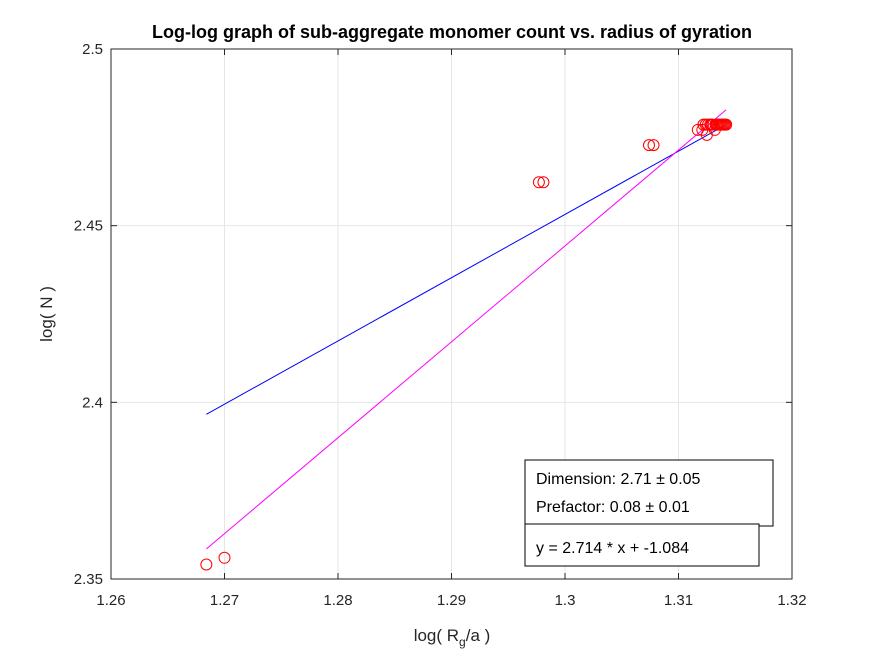 This screenshot has width=875, height=656. What do you see at coordinates (110, 600) in the screenshot?
I see `x-tick-label: 1.26` at bounding box center [110, 600].